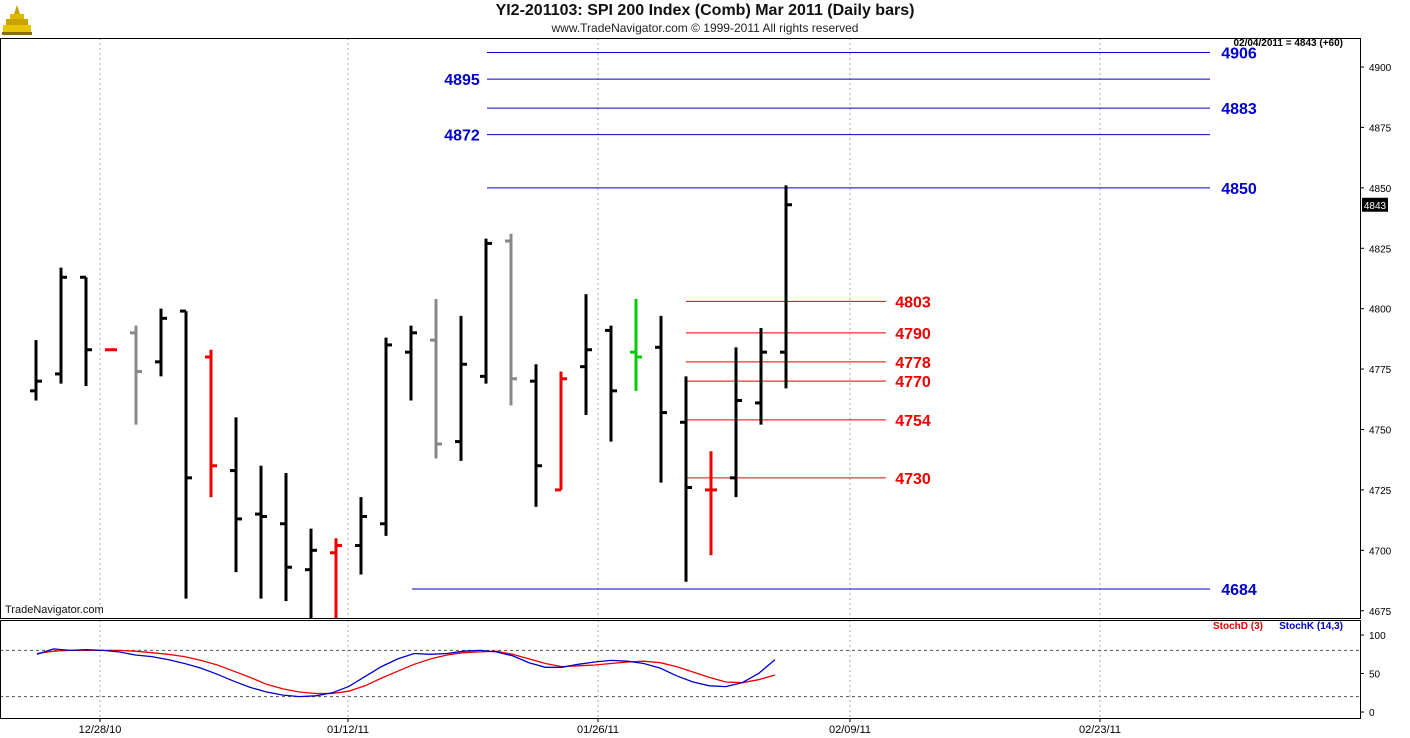 Image resolution: width=1410 pixels, height=738 pixels. I want to click on level-label-blue: 4895, so click(462, 80).